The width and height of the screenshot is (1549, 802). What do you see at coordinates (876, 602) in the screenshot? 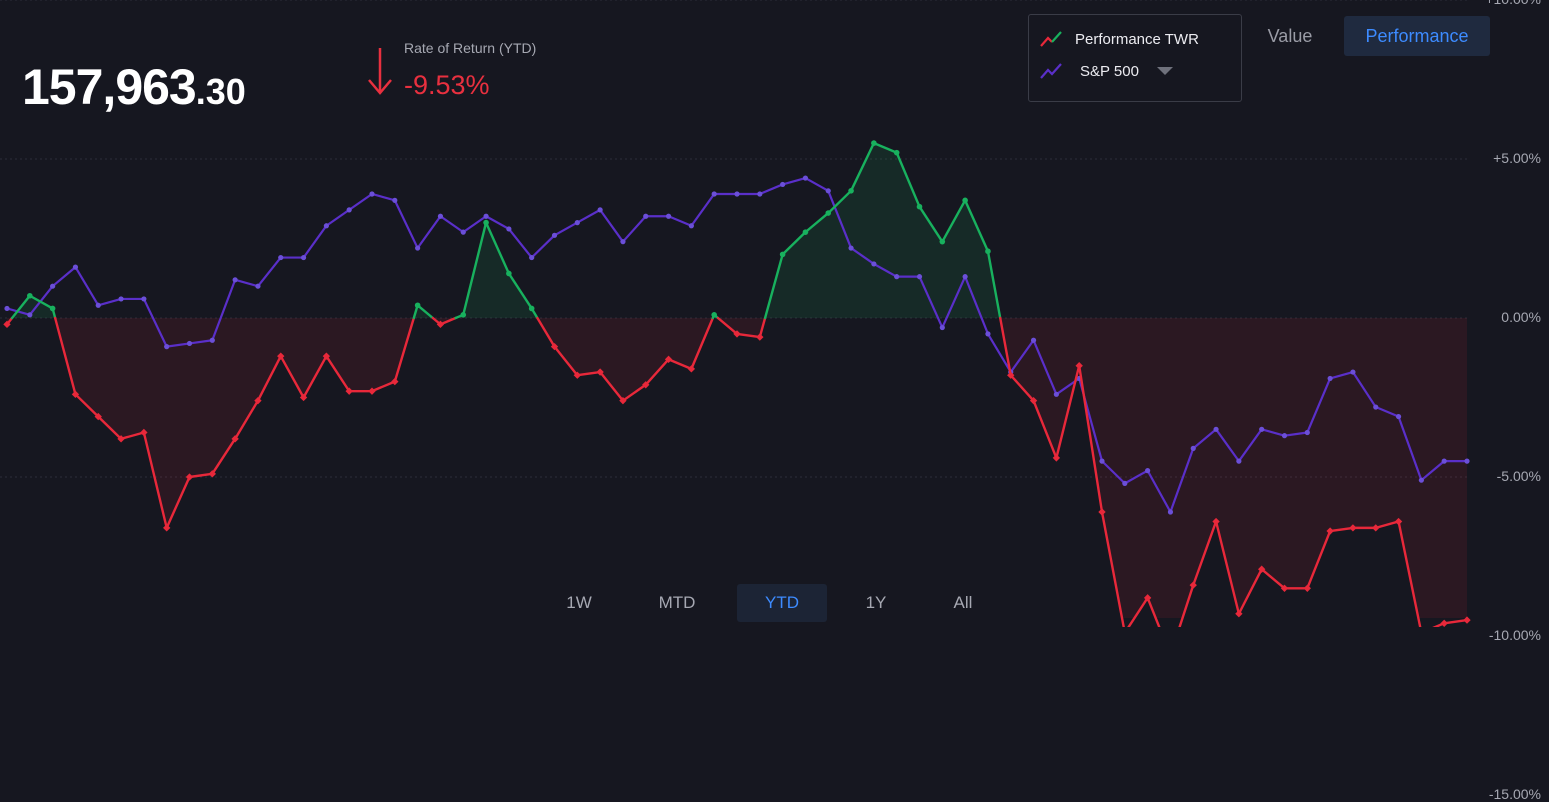
I see `range-tab-1y: 1Y` at bounding box center [876, 602].